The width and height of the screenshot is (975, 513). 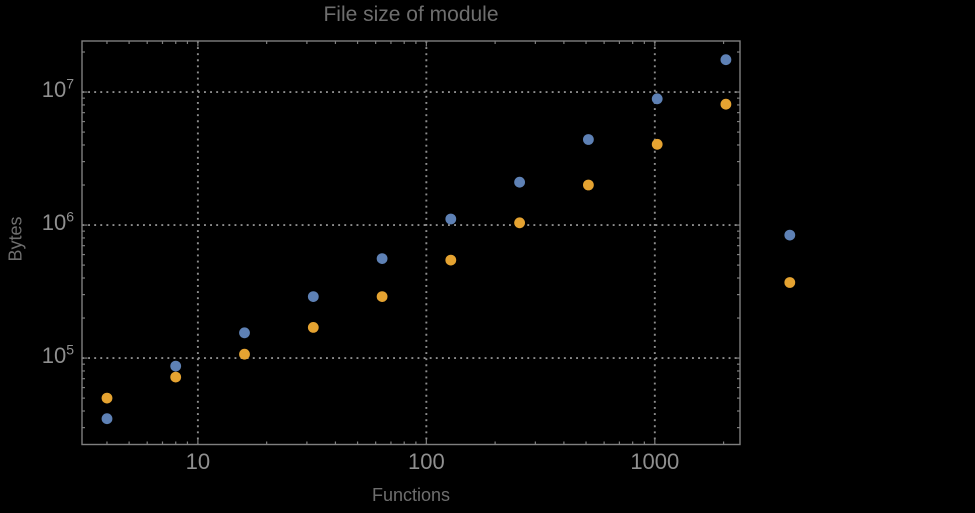 I want to click on x-tick-label: 100, so click(x=426, y=461).